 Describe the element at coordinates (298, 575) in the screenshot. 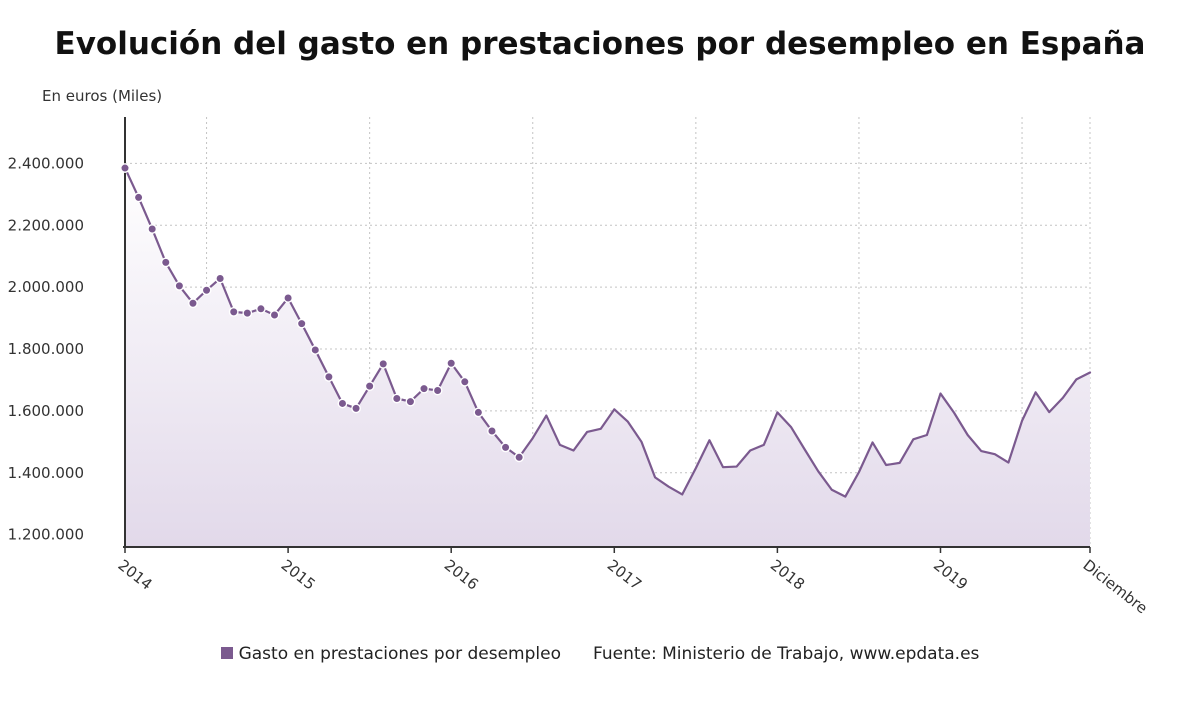

I see `x-tick-label: 2015` at that location.